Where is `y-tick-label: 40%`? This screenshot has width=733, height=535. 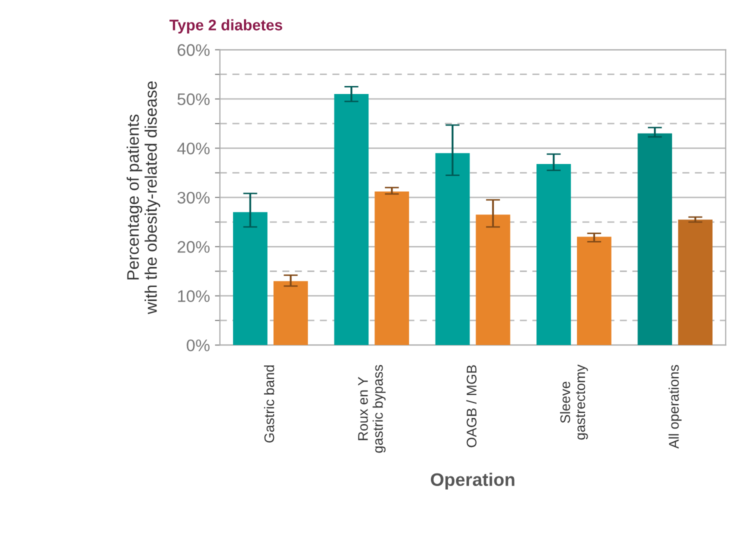
y-tick-label: 40% is located at coordinates (193, 148).